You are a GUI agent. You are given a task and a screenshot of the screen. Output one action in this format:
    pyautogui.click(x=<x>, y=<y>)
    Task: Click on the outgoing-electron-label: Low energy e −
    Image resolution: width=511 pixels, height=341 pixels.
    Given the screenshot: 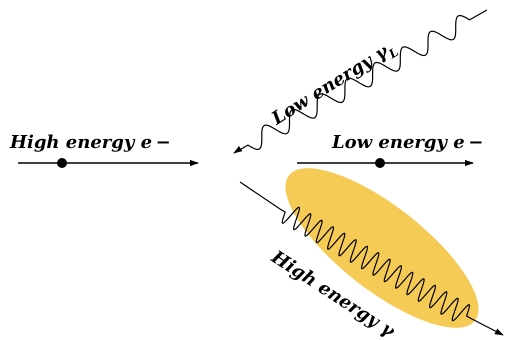 What is the action you would take?
    pyautogui.click(x=407, y=142)
    